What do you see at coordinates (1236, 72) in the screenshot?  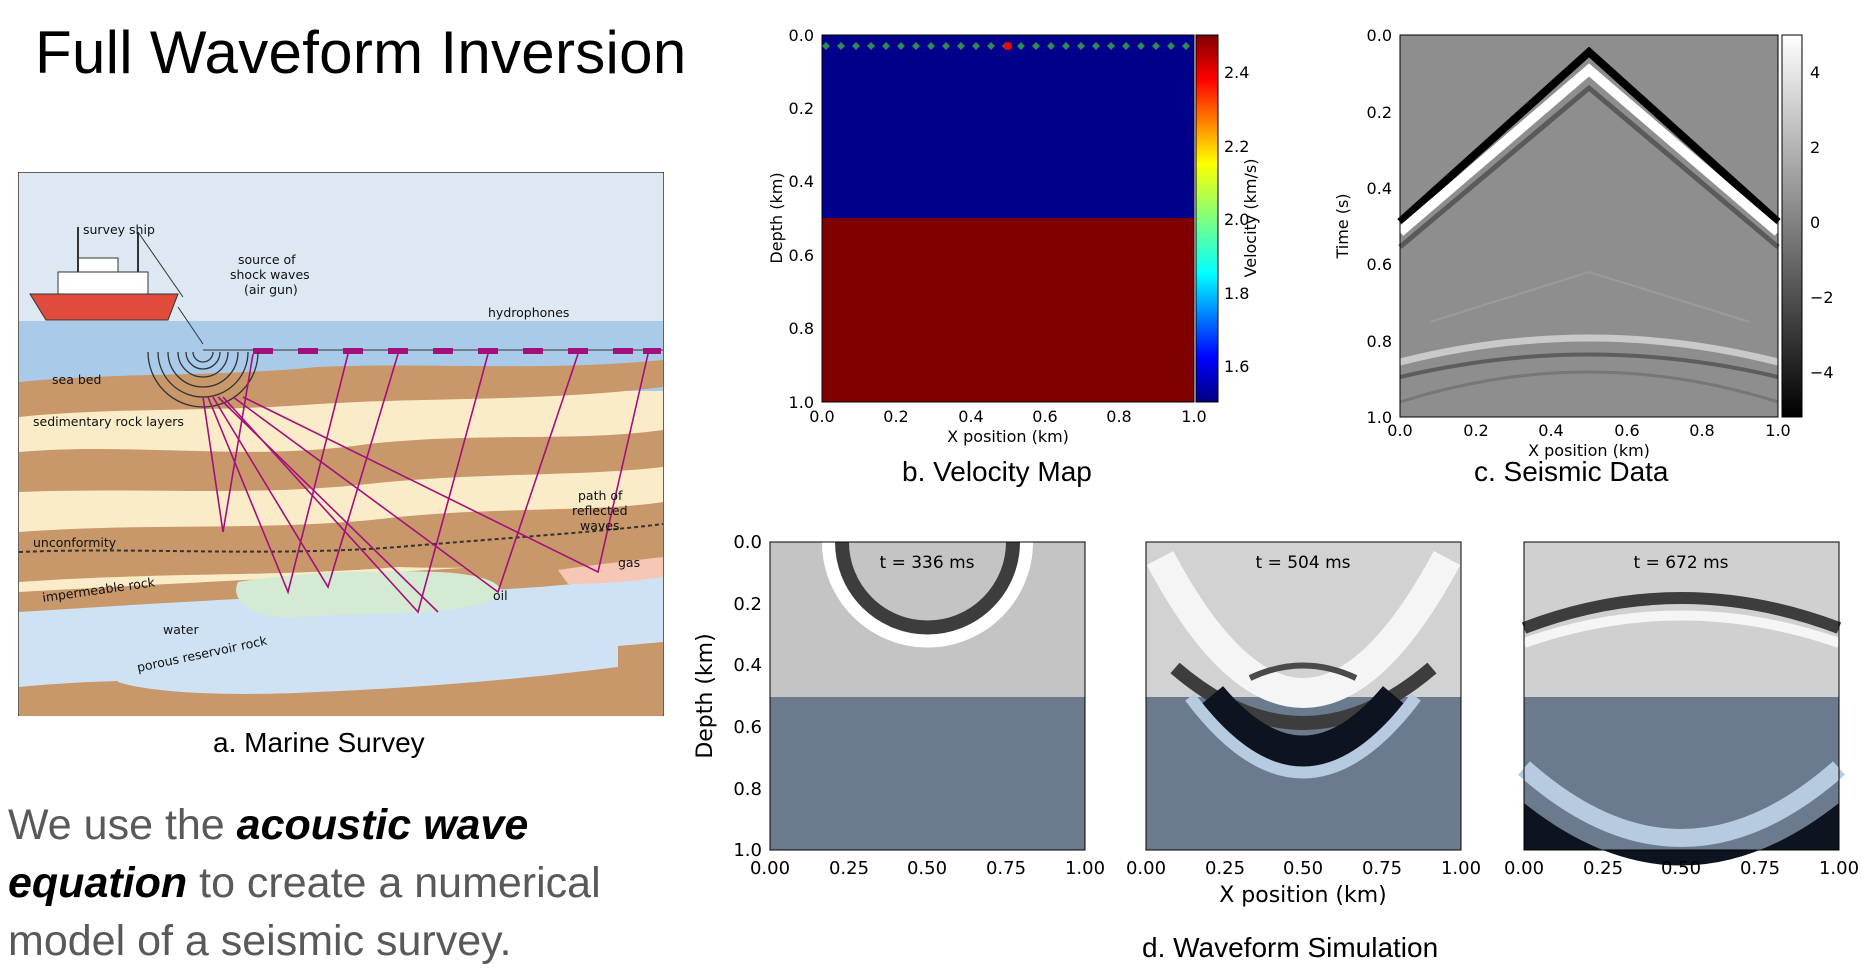 I see `cbar-tick: 2.4` at bounding box center [1236, 72].